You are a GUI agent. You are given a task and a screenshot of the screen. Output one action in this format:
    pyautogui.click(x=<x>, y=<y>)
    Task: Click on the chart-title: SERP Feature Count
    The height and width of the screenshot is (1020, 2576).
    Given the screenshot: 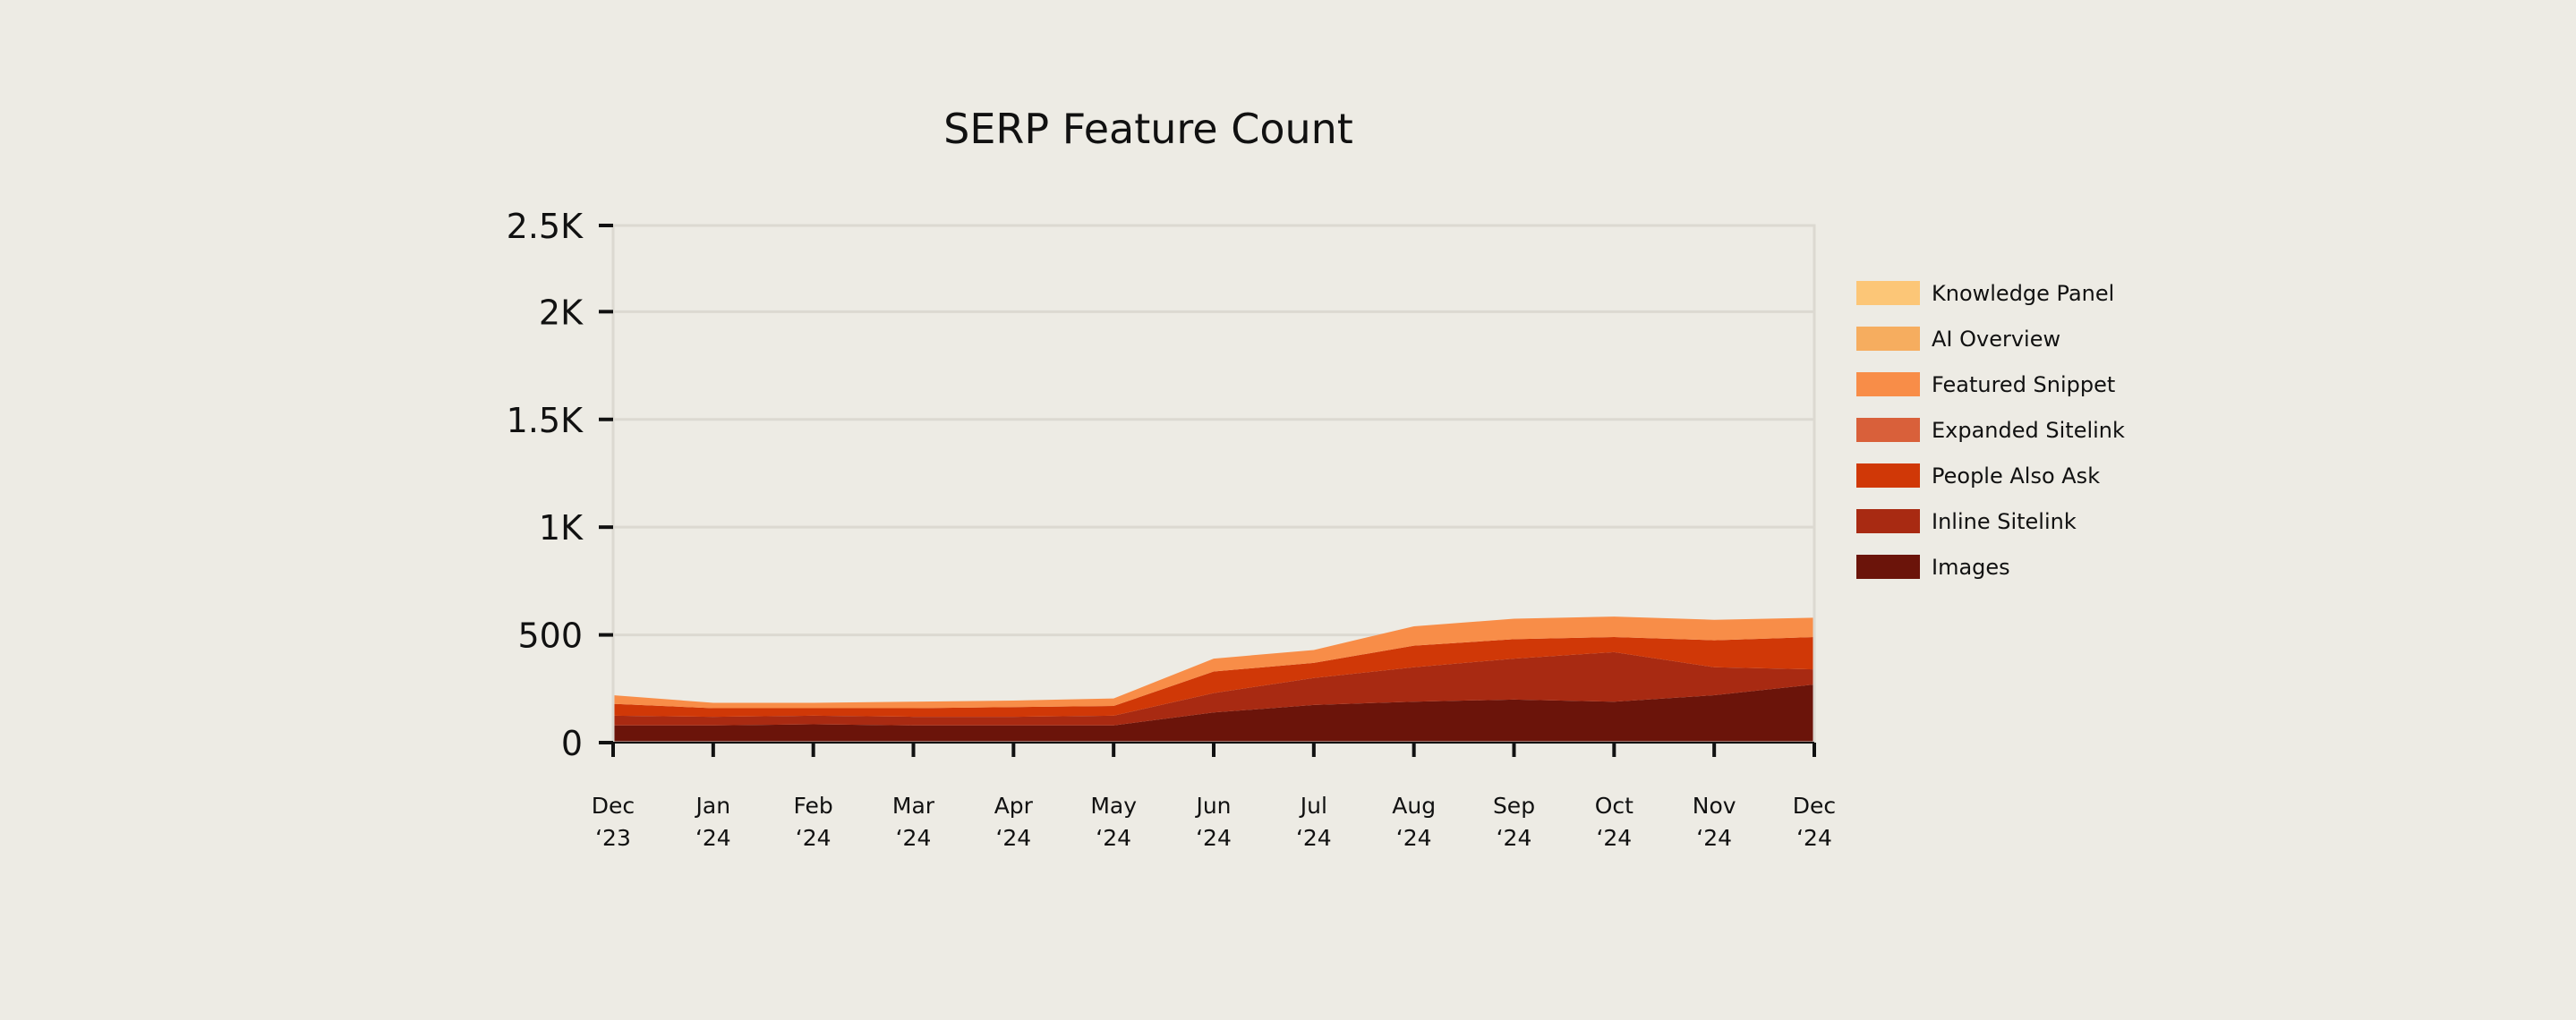 What is the action you would take?
    pyautogui.click(x=1148, y=129)
    